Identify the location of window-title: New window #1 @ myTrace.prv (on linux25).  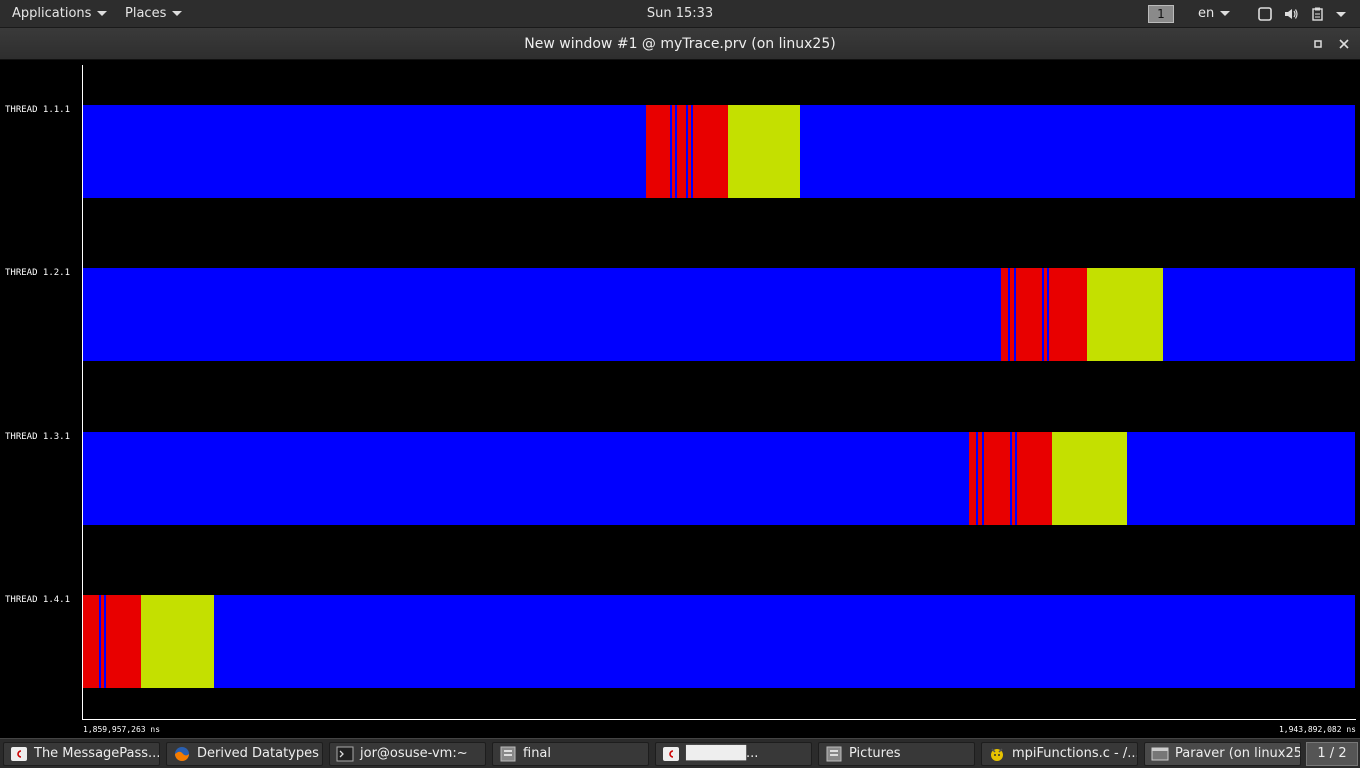
(680, 44).